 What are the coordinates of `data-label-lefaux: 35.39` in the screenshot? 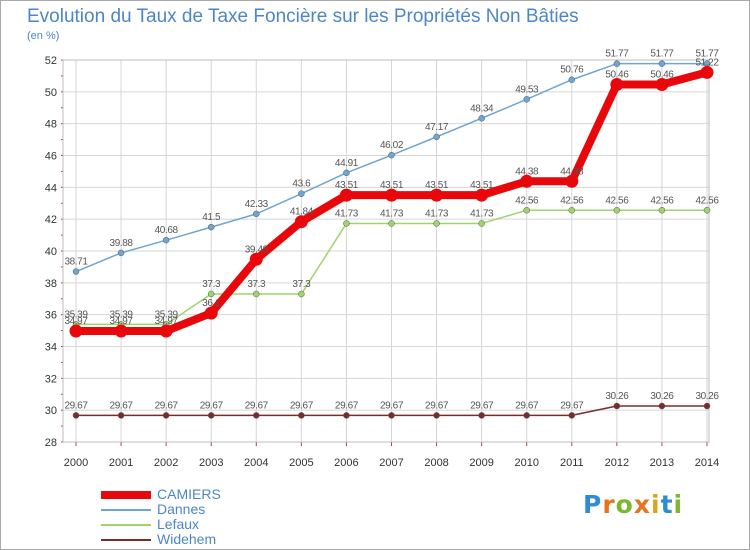 It's located at (76, 314).